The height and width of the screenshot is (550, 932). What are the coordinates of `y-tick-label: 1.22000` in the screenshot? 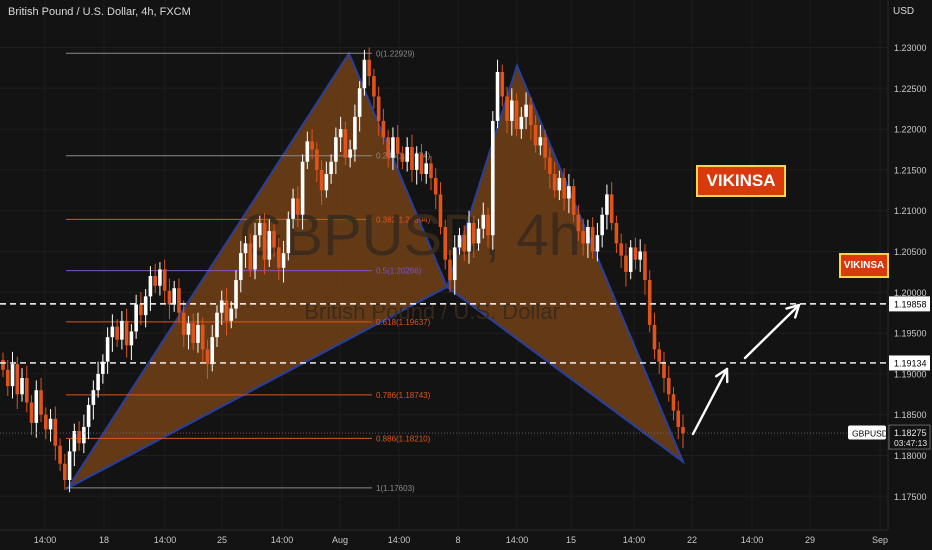 It's located at (910, 130).